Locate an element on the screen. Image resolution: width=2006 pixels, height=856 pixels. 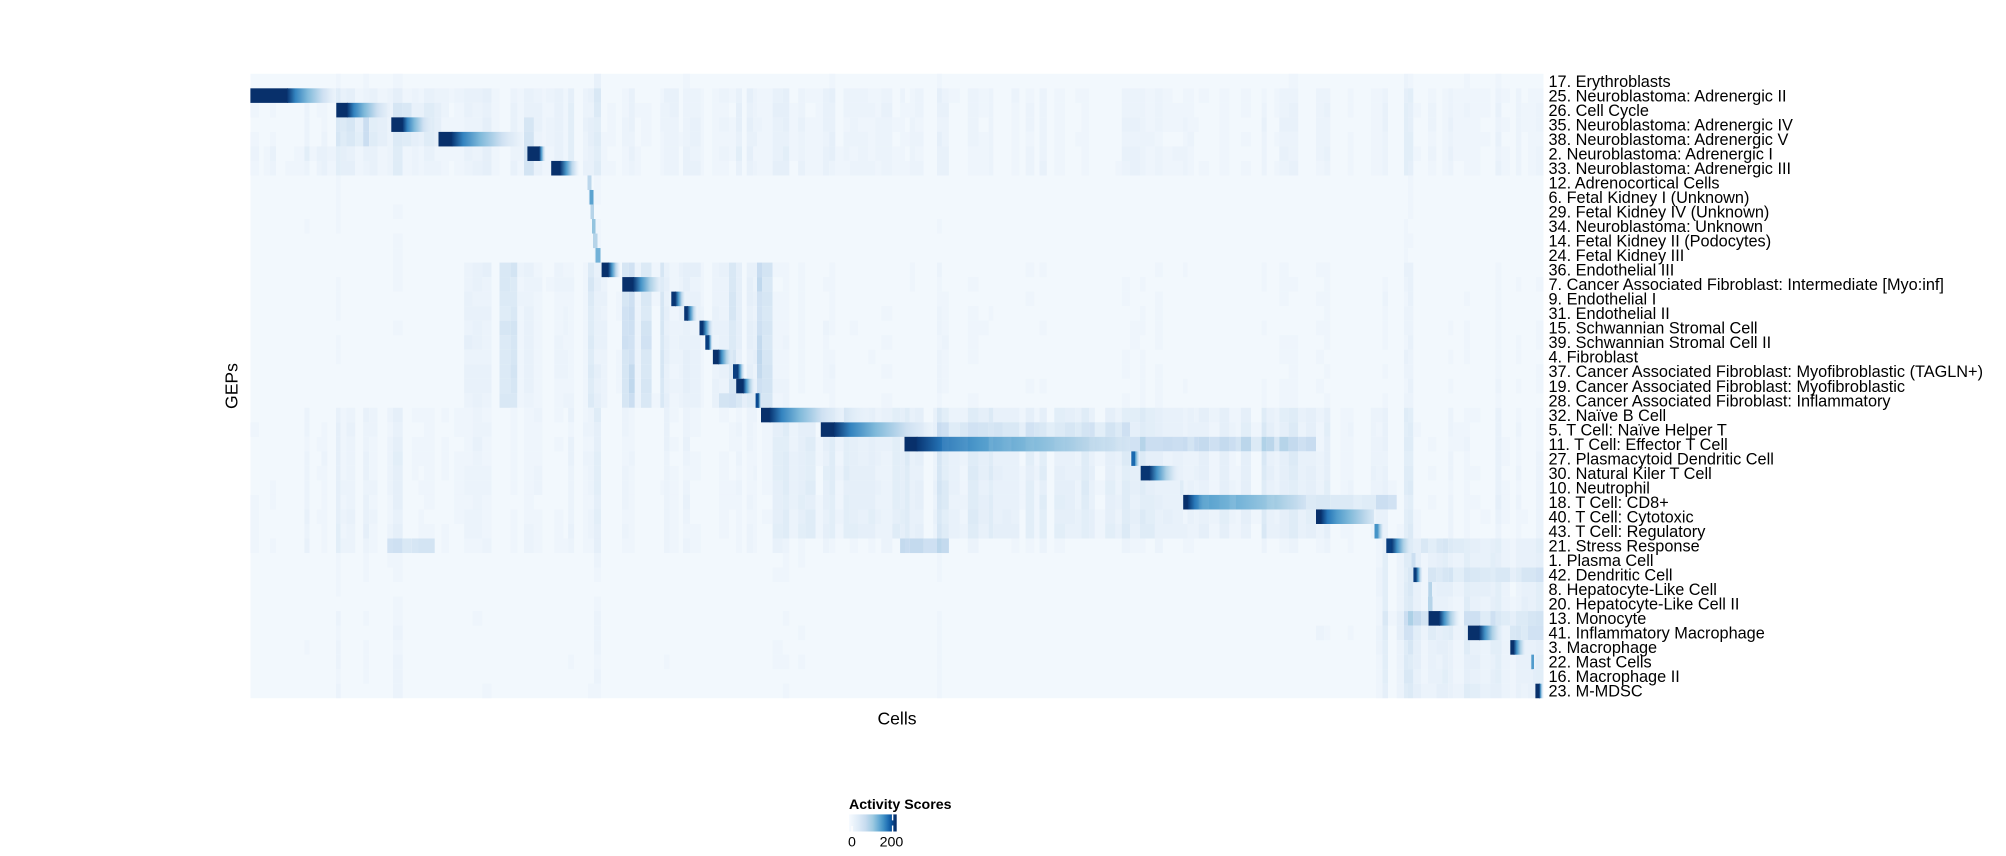
svg-text: 22. Mast Cells is located at coordinates (1600, 663).